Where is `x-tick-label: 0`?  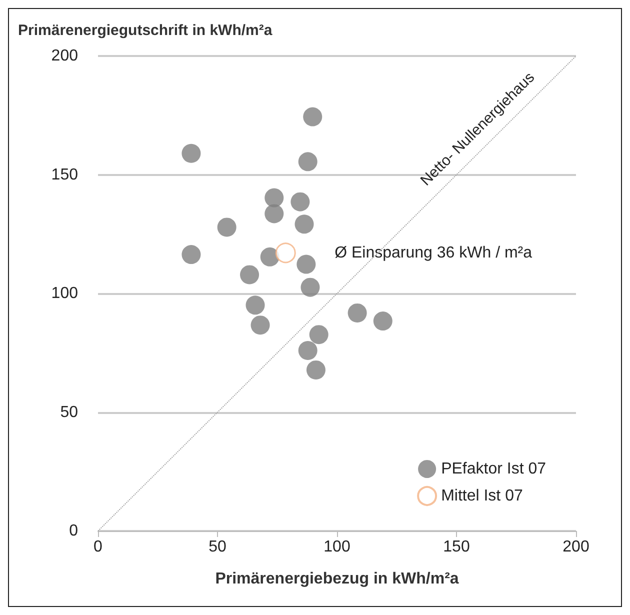 x-tick-label: 0 is located at coordinates (98, 547).